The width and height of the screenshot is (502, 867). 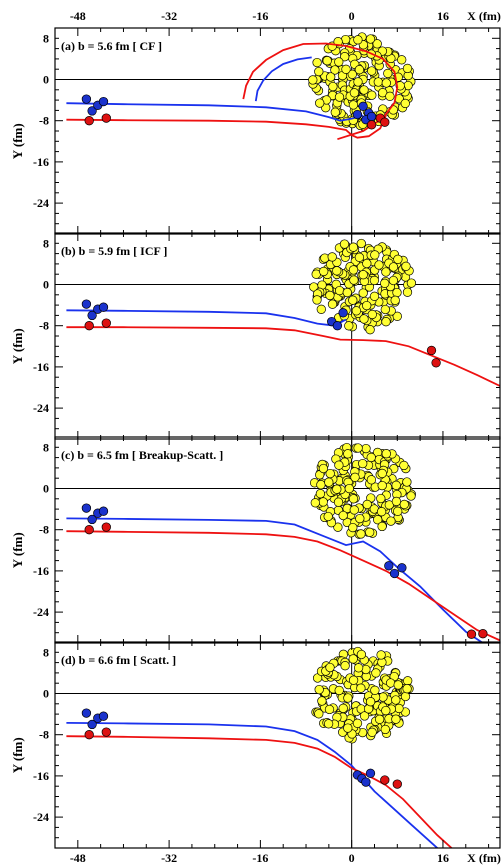 What do you see at coordinates (283, 79) in the screenshot?
I see `blue-arc-trajectory` at bounding box center [283, 79].